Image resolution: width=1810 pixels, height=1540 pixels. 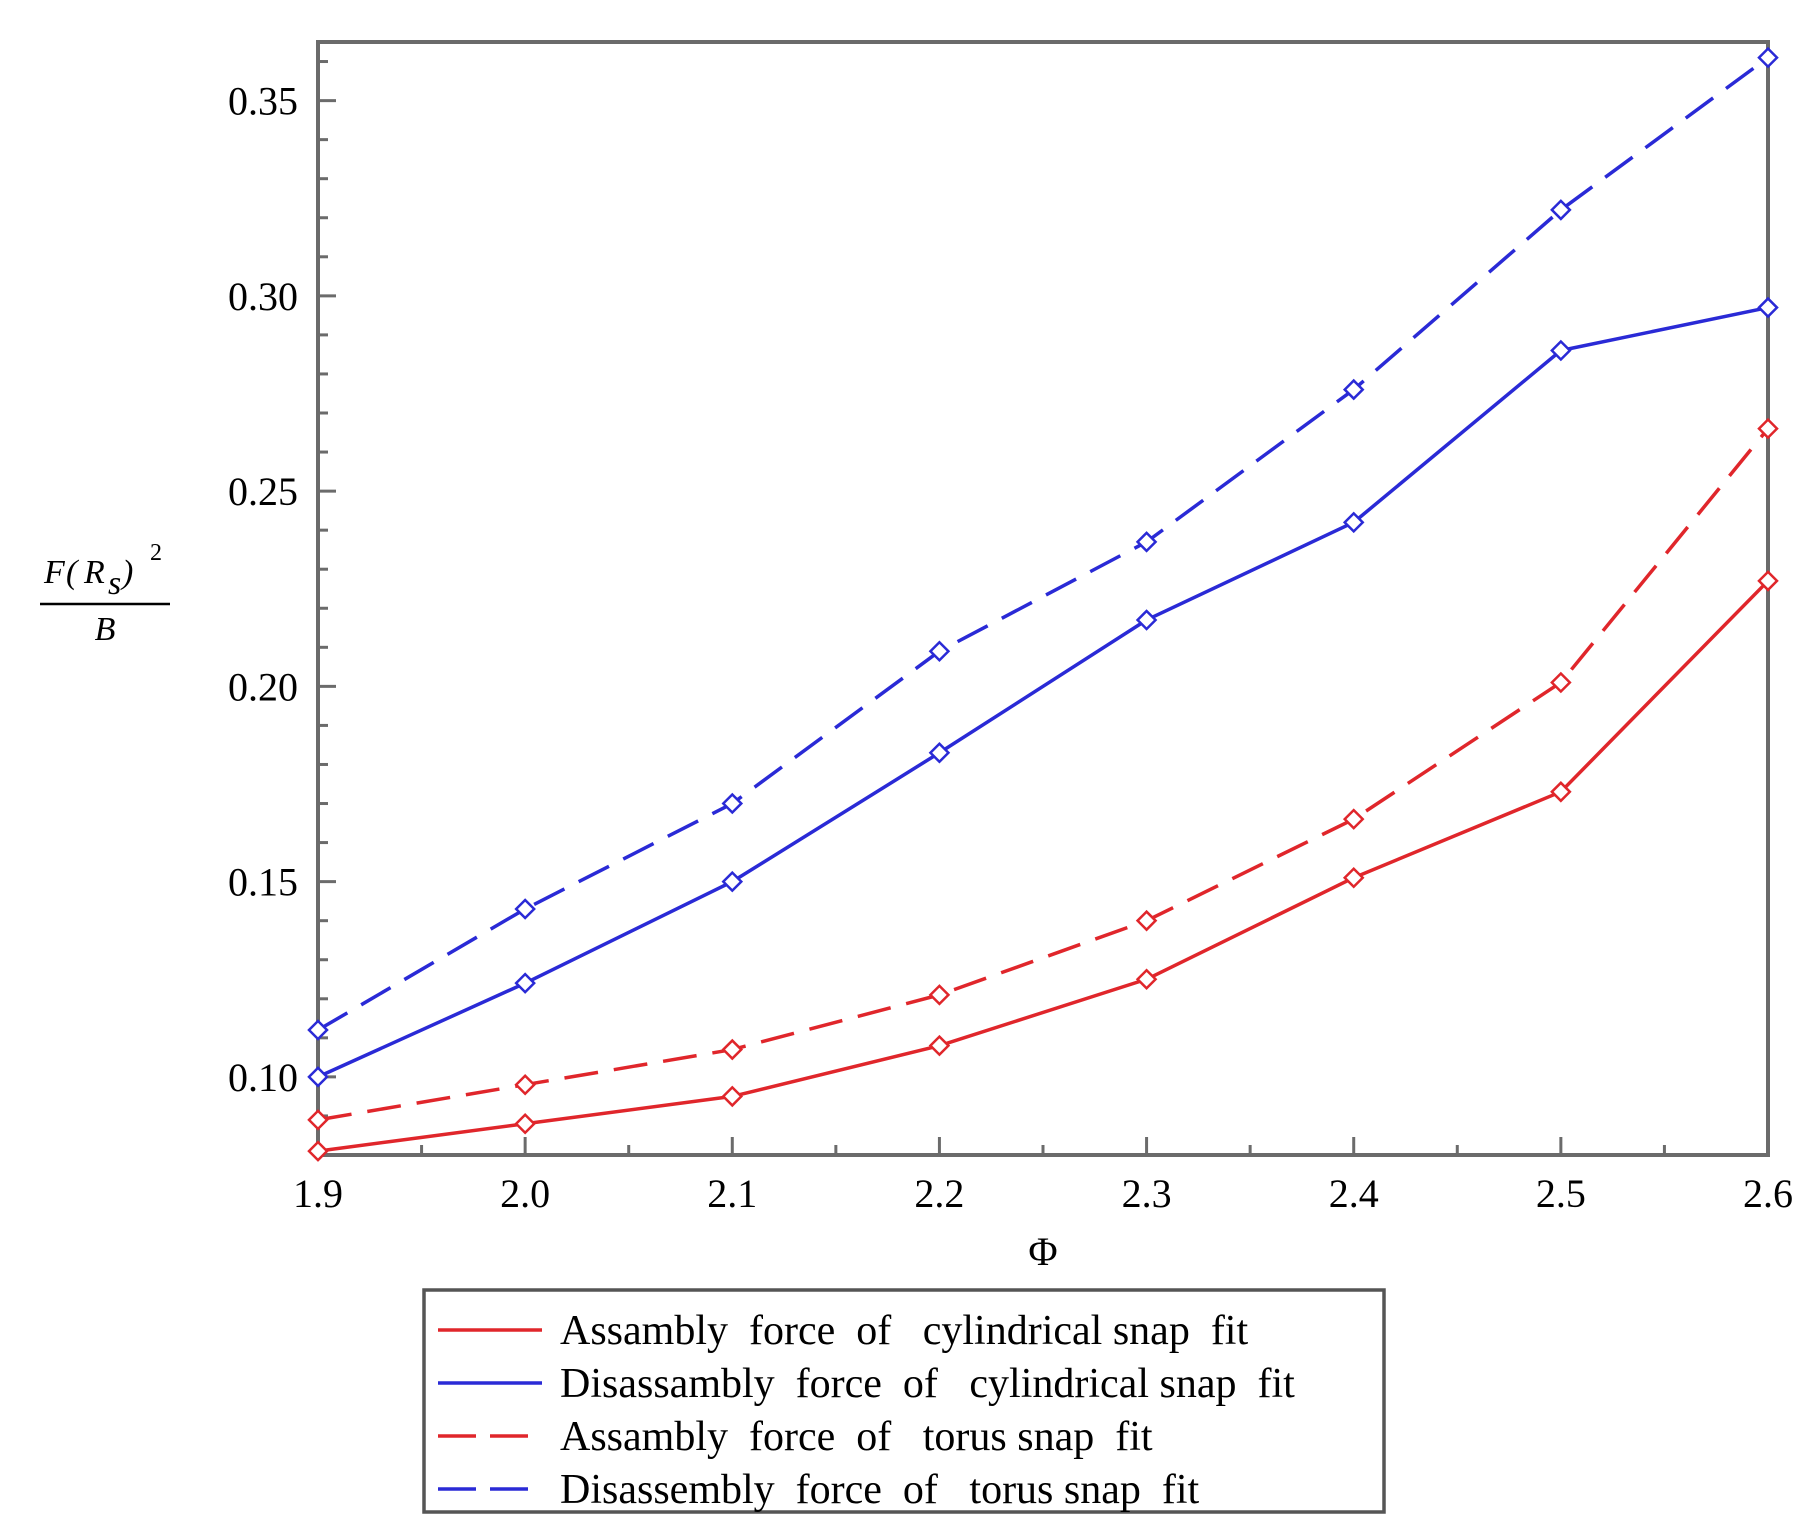 What do you see at coordinates (856, 1437) in the screenshot?
I see `legend-label: Assambly force of torus snap fit` at bounding box center [856, 1437].